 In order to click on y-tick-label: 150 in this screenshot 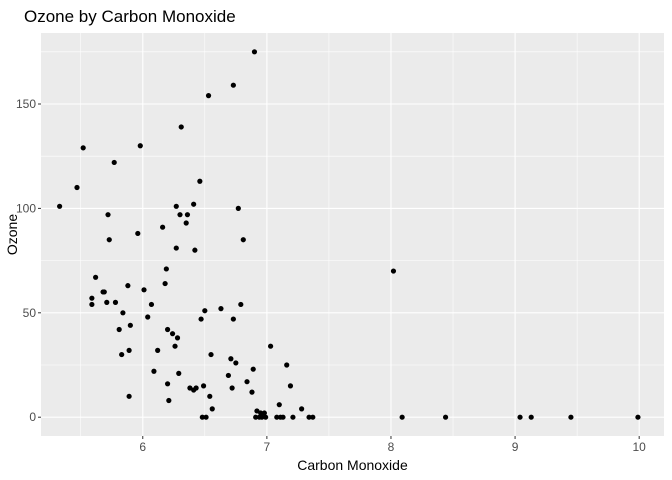, I will do `click(26, 104)`.